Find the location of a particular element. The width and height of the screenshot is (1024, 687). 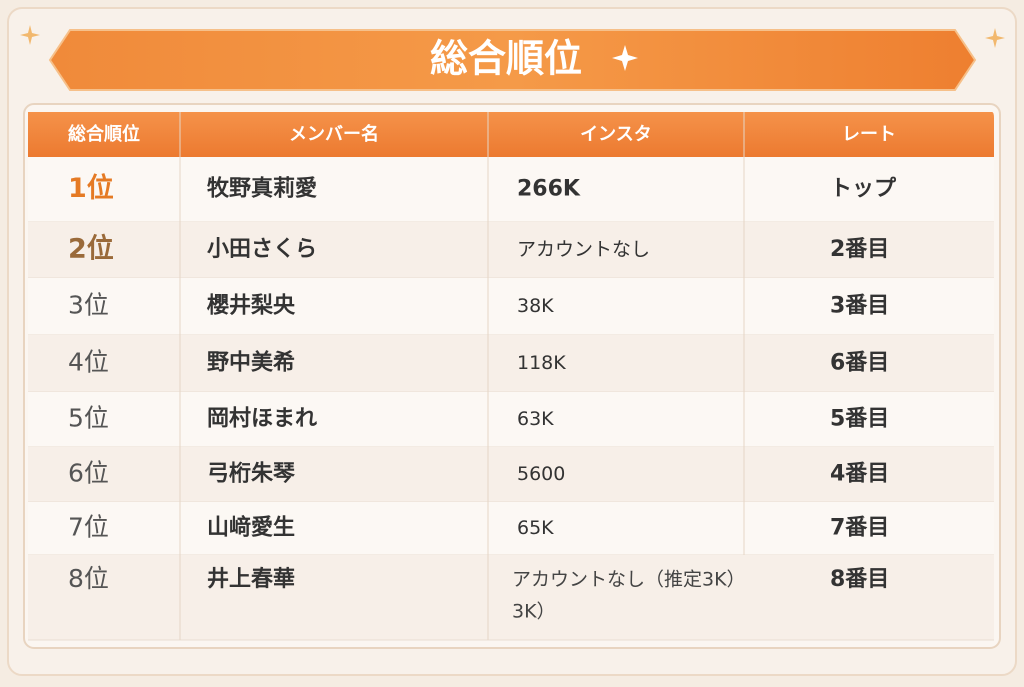

rank: 5位 is located at coordinates (88, 418).